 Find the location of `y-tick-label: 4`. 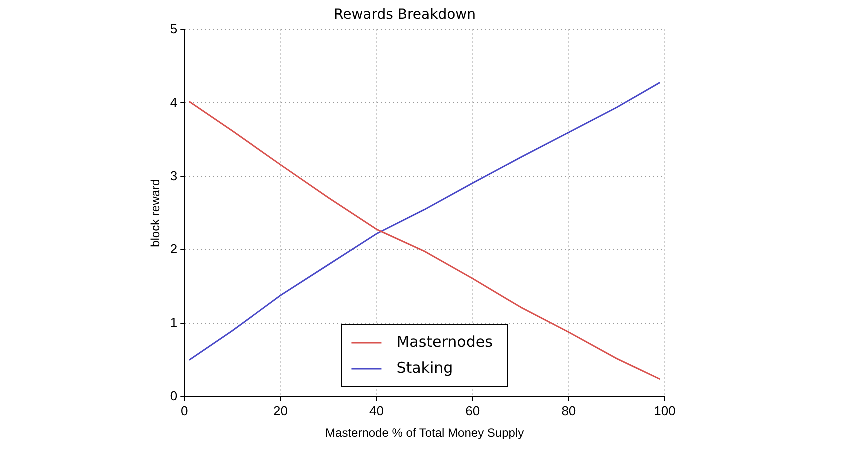

y-tick-label: 4 is located at coordinates (174, 102).